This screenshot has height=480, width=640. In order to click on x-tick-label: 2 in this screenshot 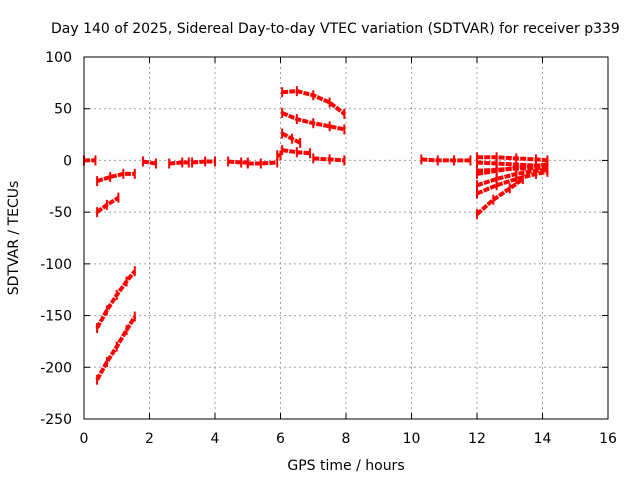, I will do `click(149, 439)`.